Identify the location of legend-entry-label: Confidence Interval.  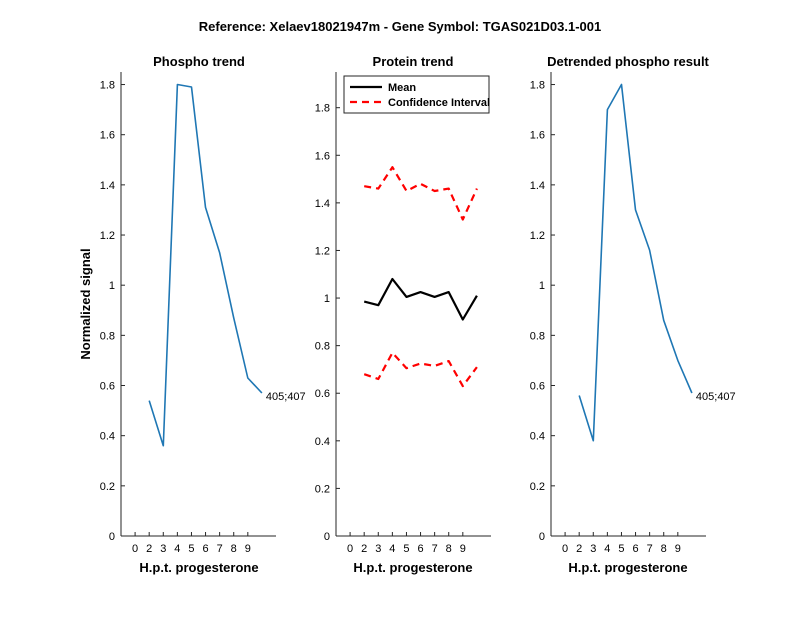
(439, 103).